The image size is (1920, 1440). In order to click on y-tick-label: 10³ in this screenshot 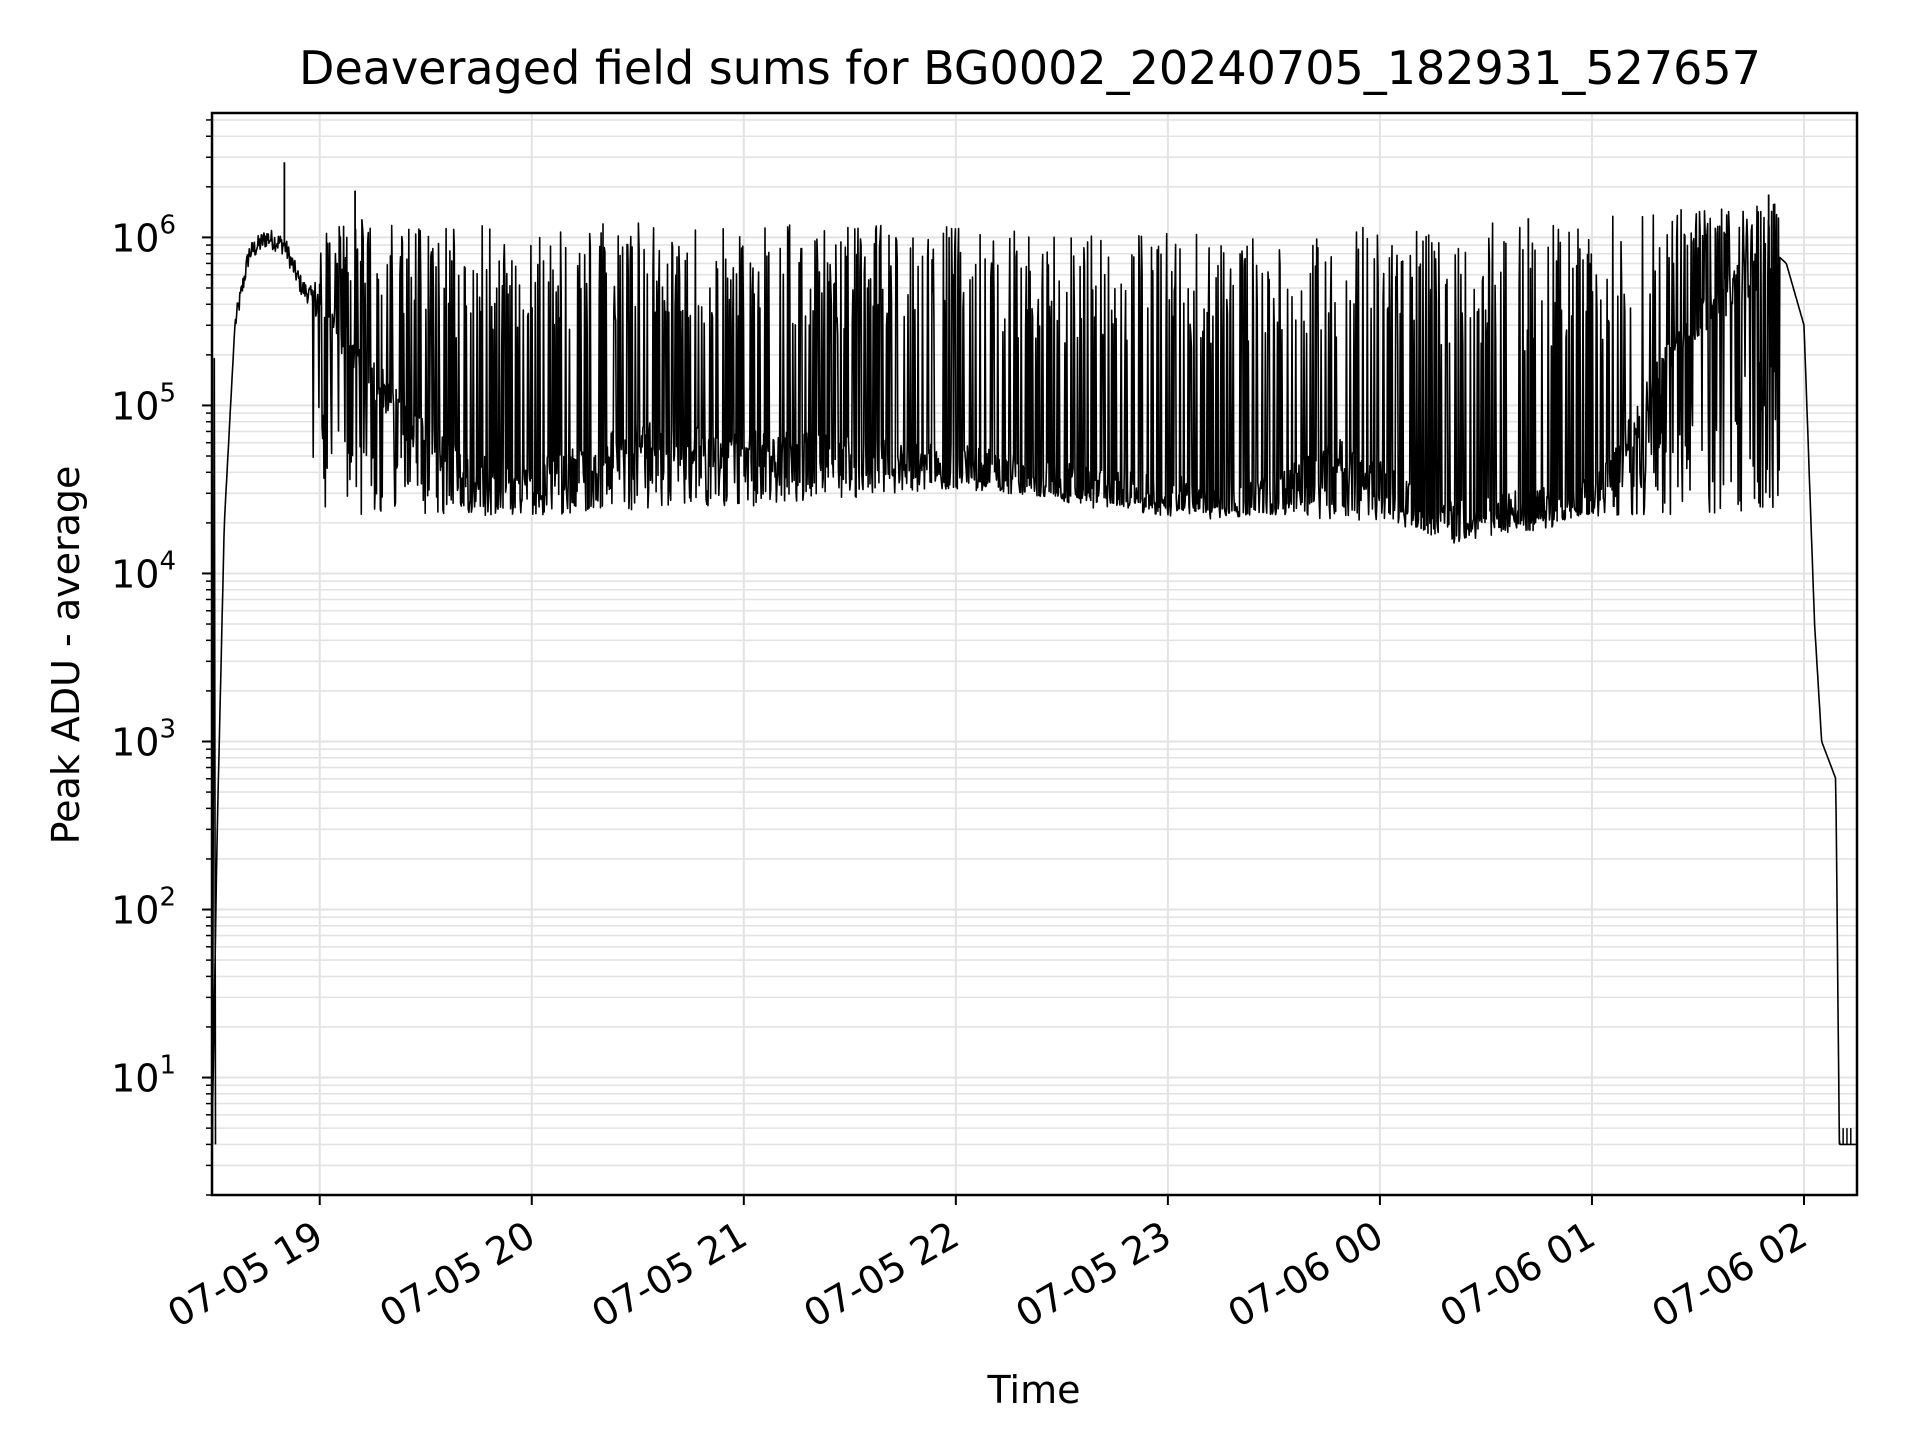, I will do `click(143, 739)`.